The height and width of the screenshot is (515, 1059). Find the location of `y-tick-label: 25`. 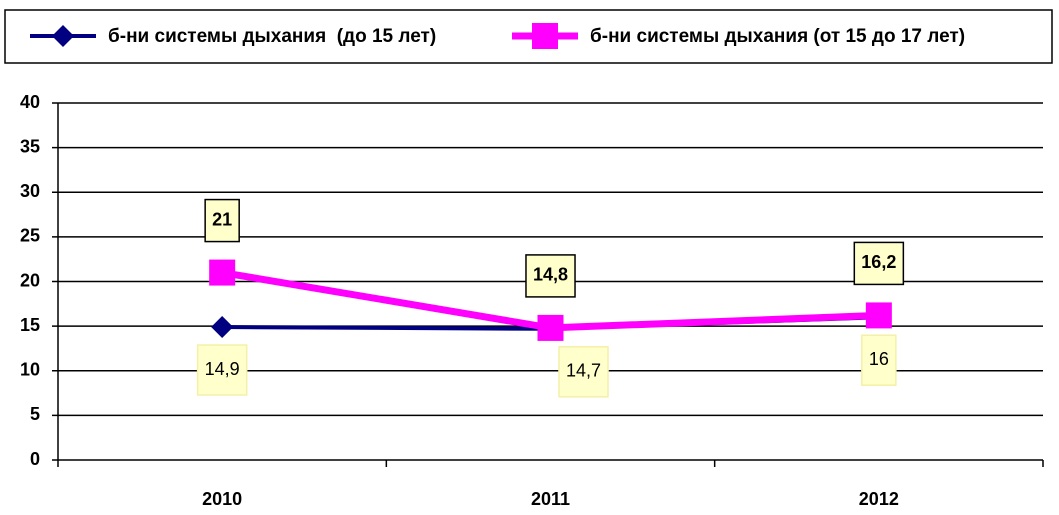

y-tick-label: 25 is located at coordinates (30, 236).